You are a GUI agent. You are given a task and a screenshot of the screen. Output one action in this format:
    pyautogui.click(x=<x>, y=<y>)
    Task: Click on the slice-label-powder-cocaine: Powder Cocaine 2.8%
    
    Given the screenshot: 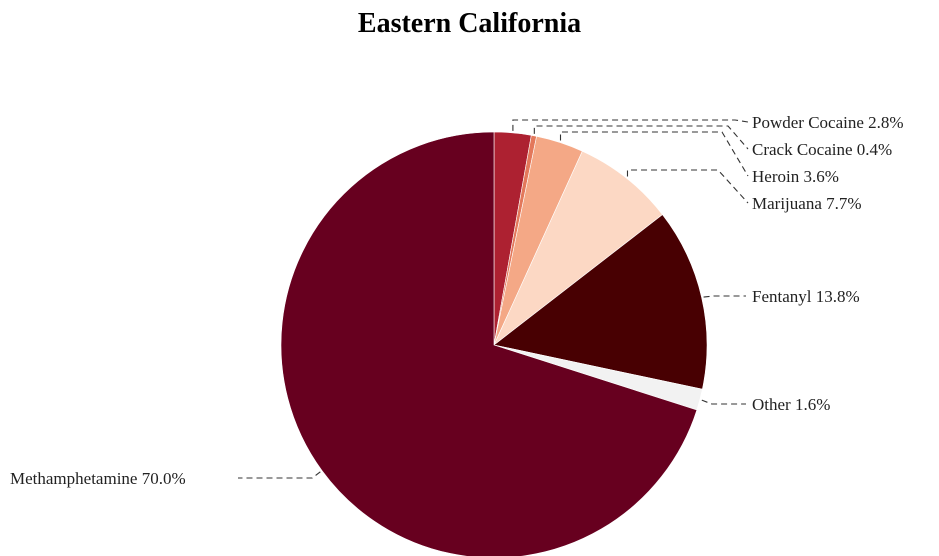 What is the action you would take?
    pyautogui.click(x=828, y=122)
    